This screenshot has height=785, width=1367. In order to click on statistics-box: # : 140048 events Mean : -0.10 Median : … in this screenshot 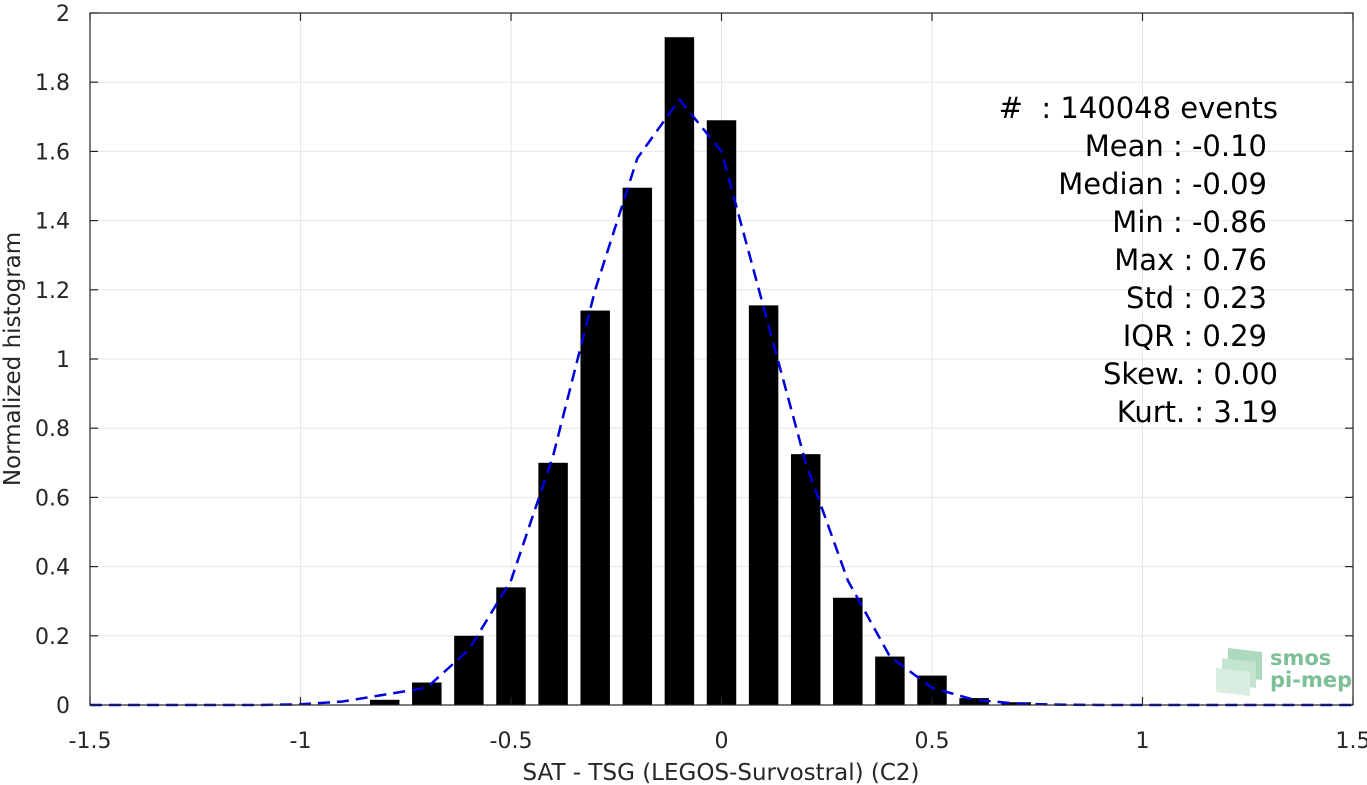, I will do `click(1138, 260)`.